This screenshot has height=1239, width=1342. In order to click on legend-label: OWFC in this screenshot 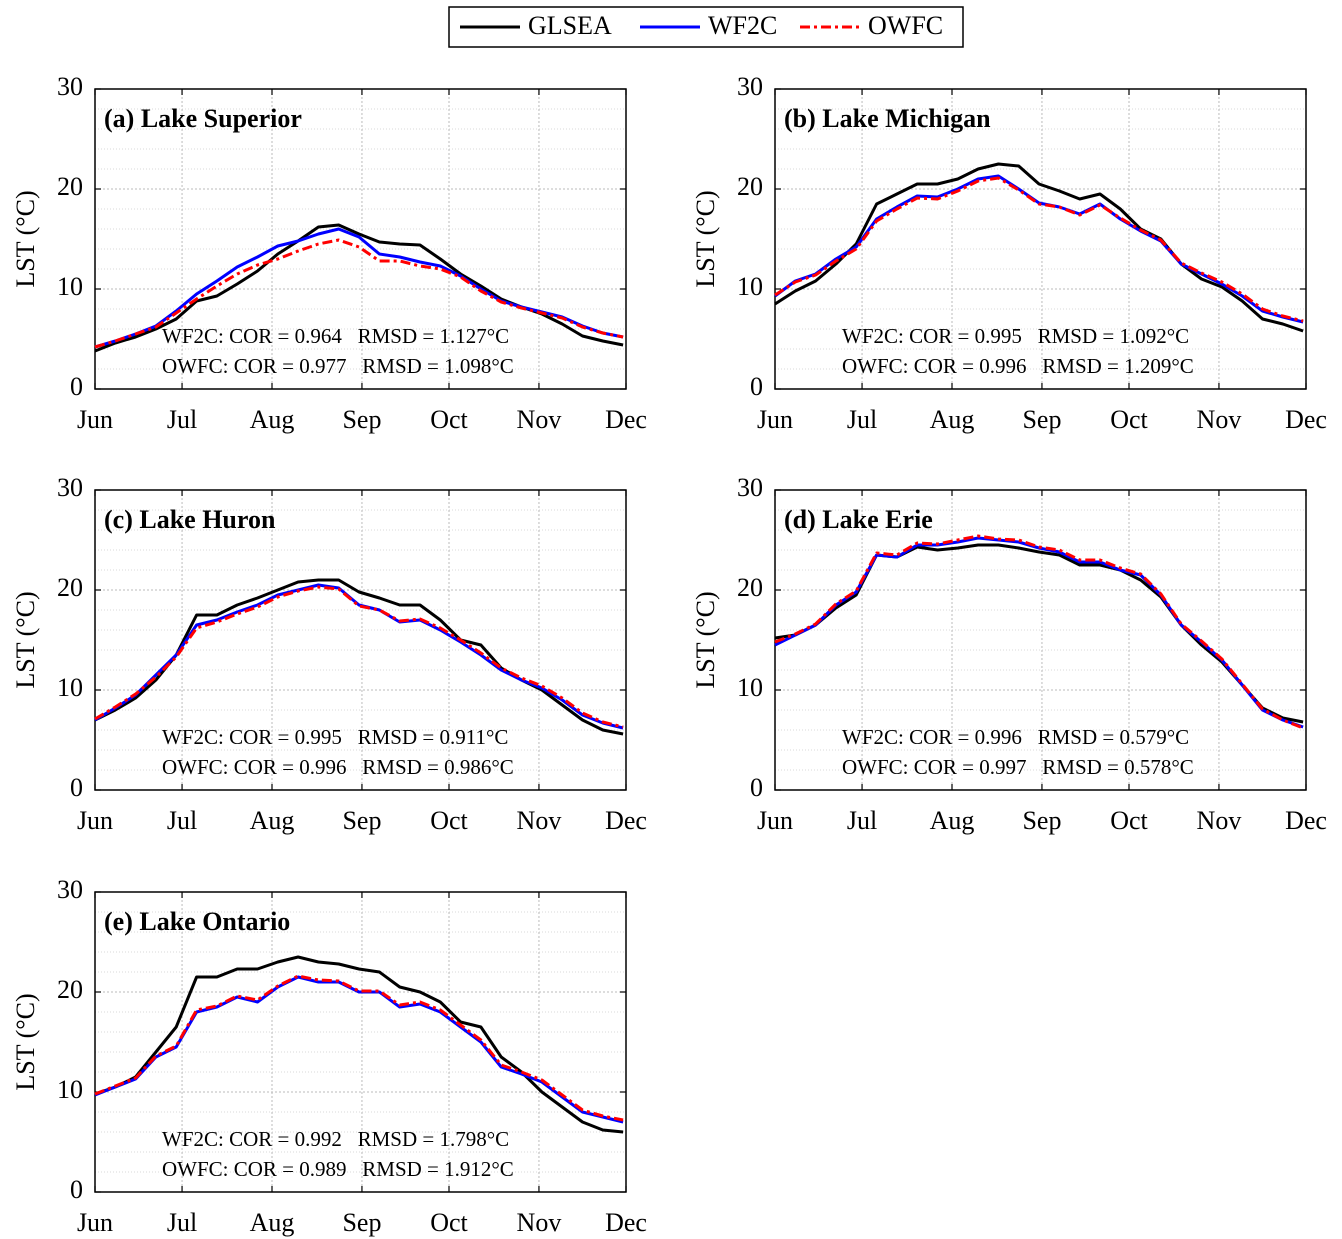, I will do `click(905, 25)`.